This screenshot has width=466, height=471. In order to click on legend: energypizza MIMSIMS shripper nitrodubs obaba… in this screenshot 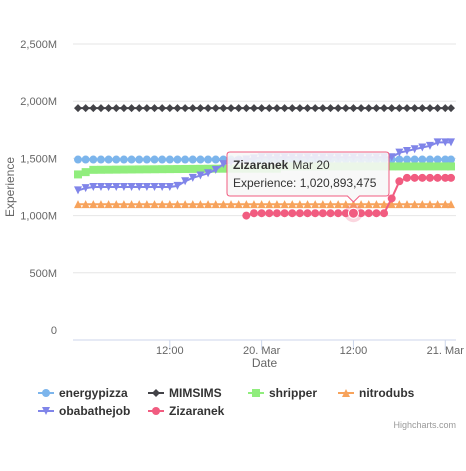, I will do `click(226, 402)`.